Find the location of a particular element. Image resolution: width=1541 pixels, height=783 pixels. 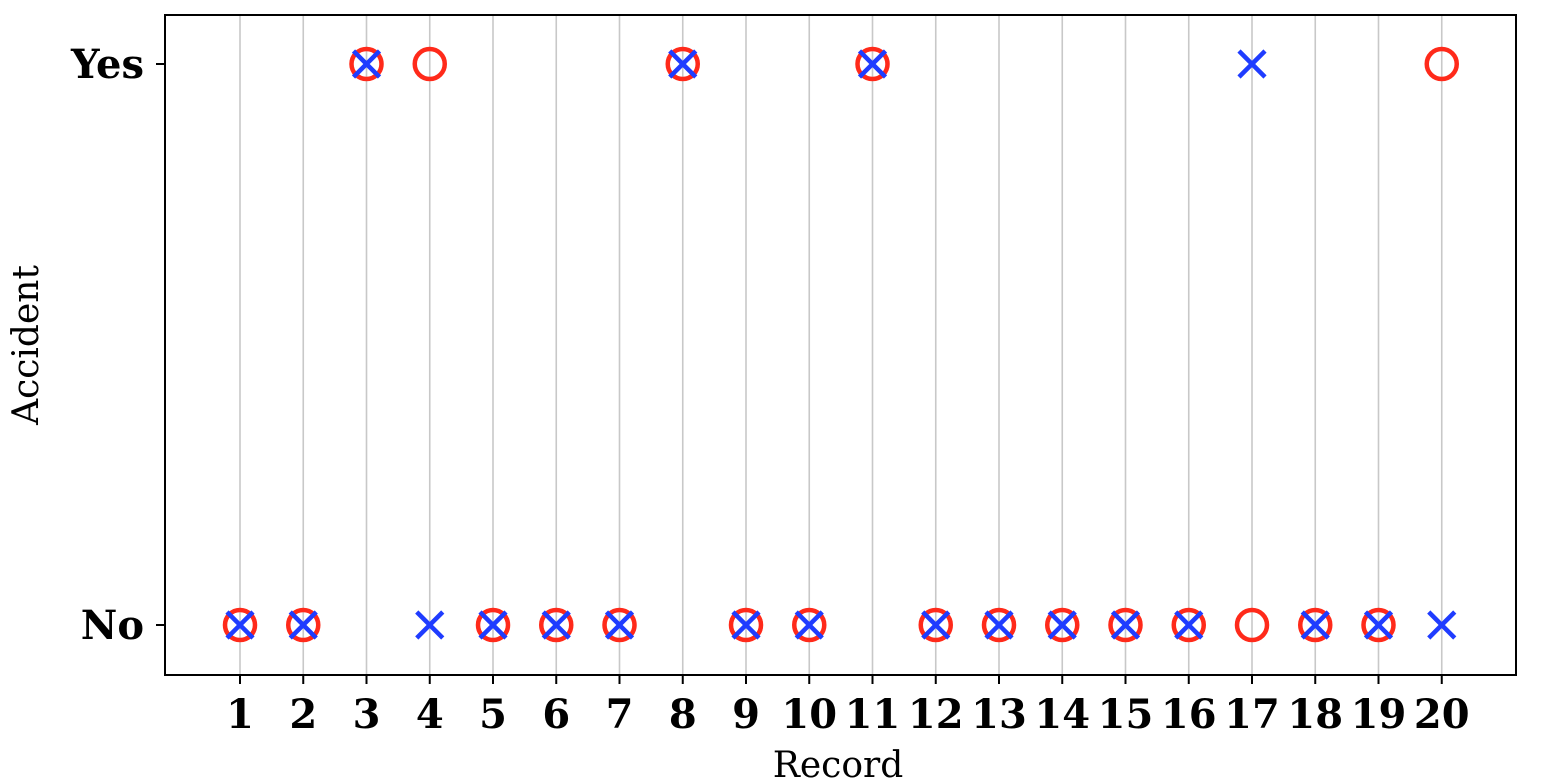

x-tick-label: 18 is located at coordinates (1315, 714).